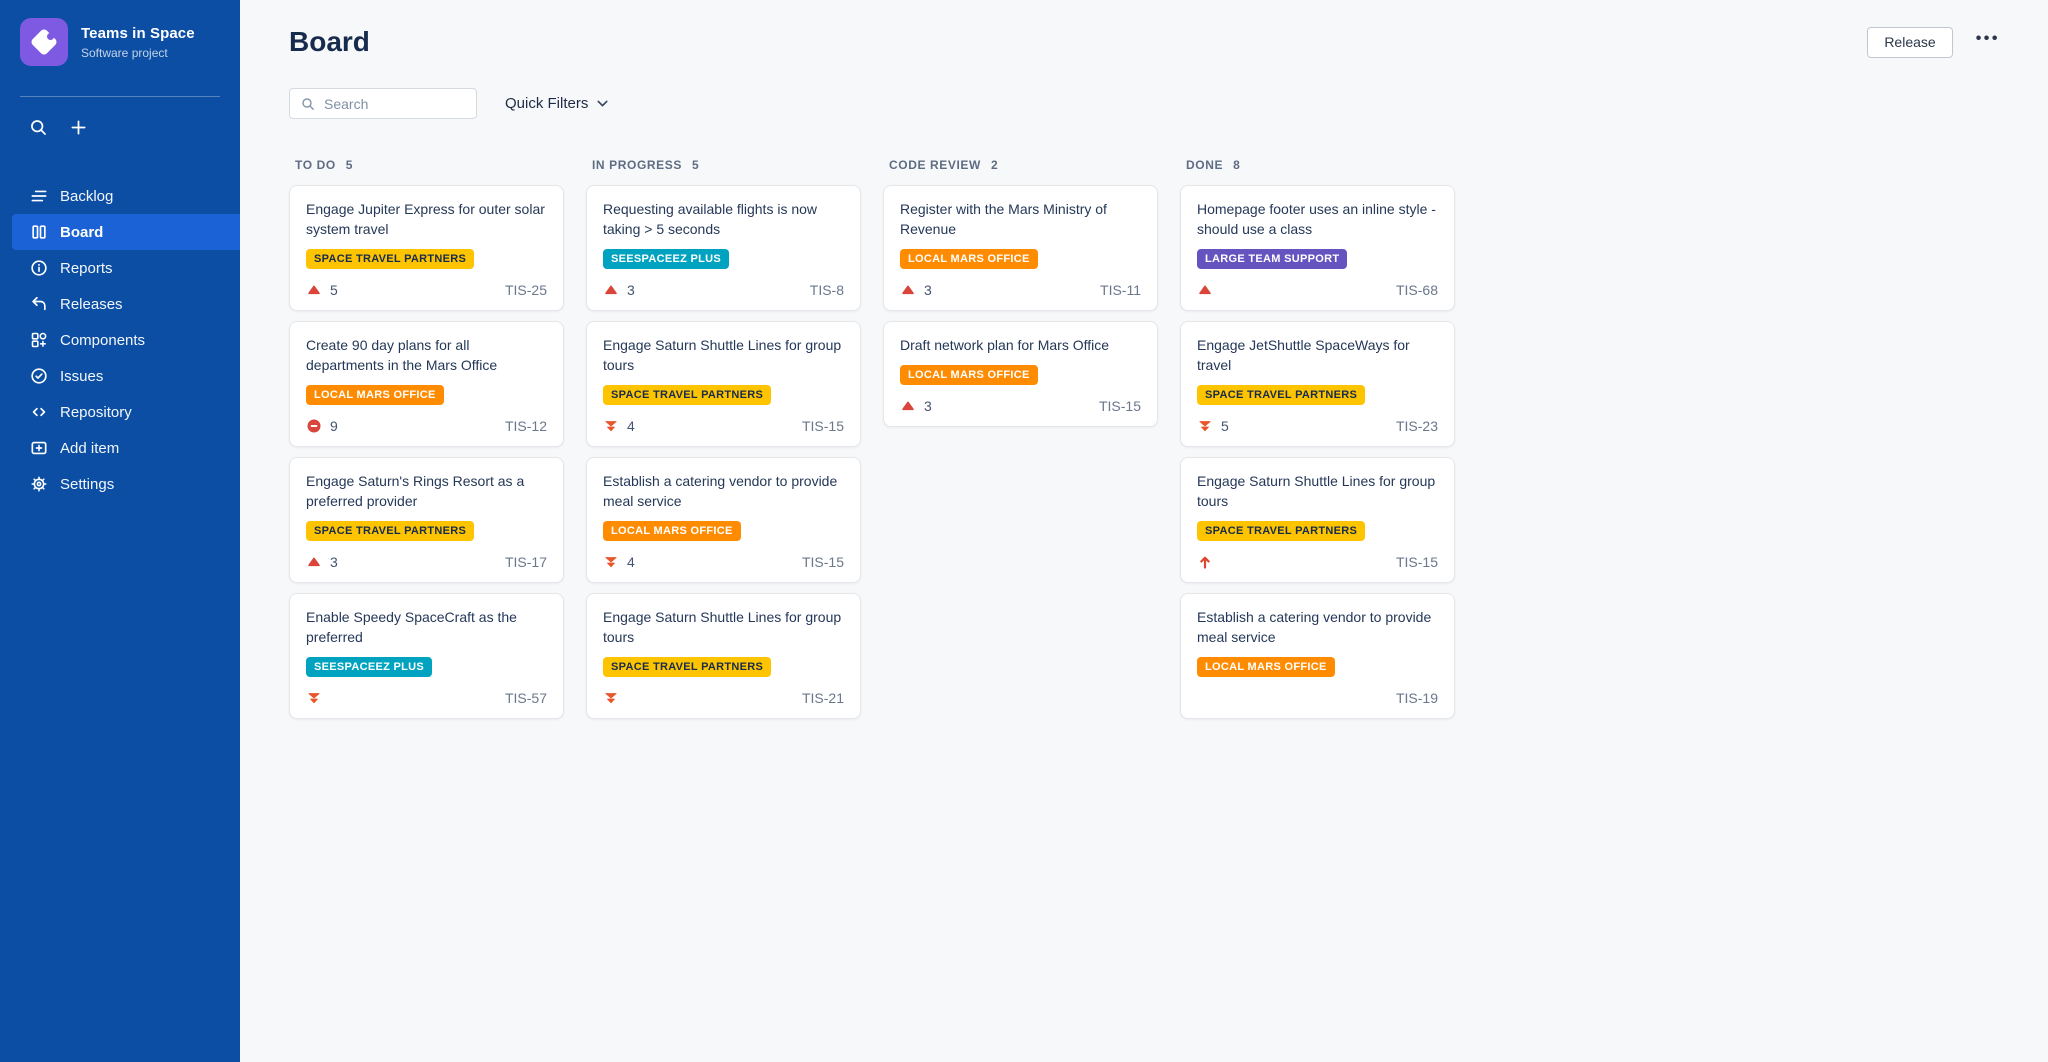  What do you see at coordinates (557, 103) in the screenshot?
I see `quick-filters-dropdown: Quick Filters` at bounding box center [557, 103].